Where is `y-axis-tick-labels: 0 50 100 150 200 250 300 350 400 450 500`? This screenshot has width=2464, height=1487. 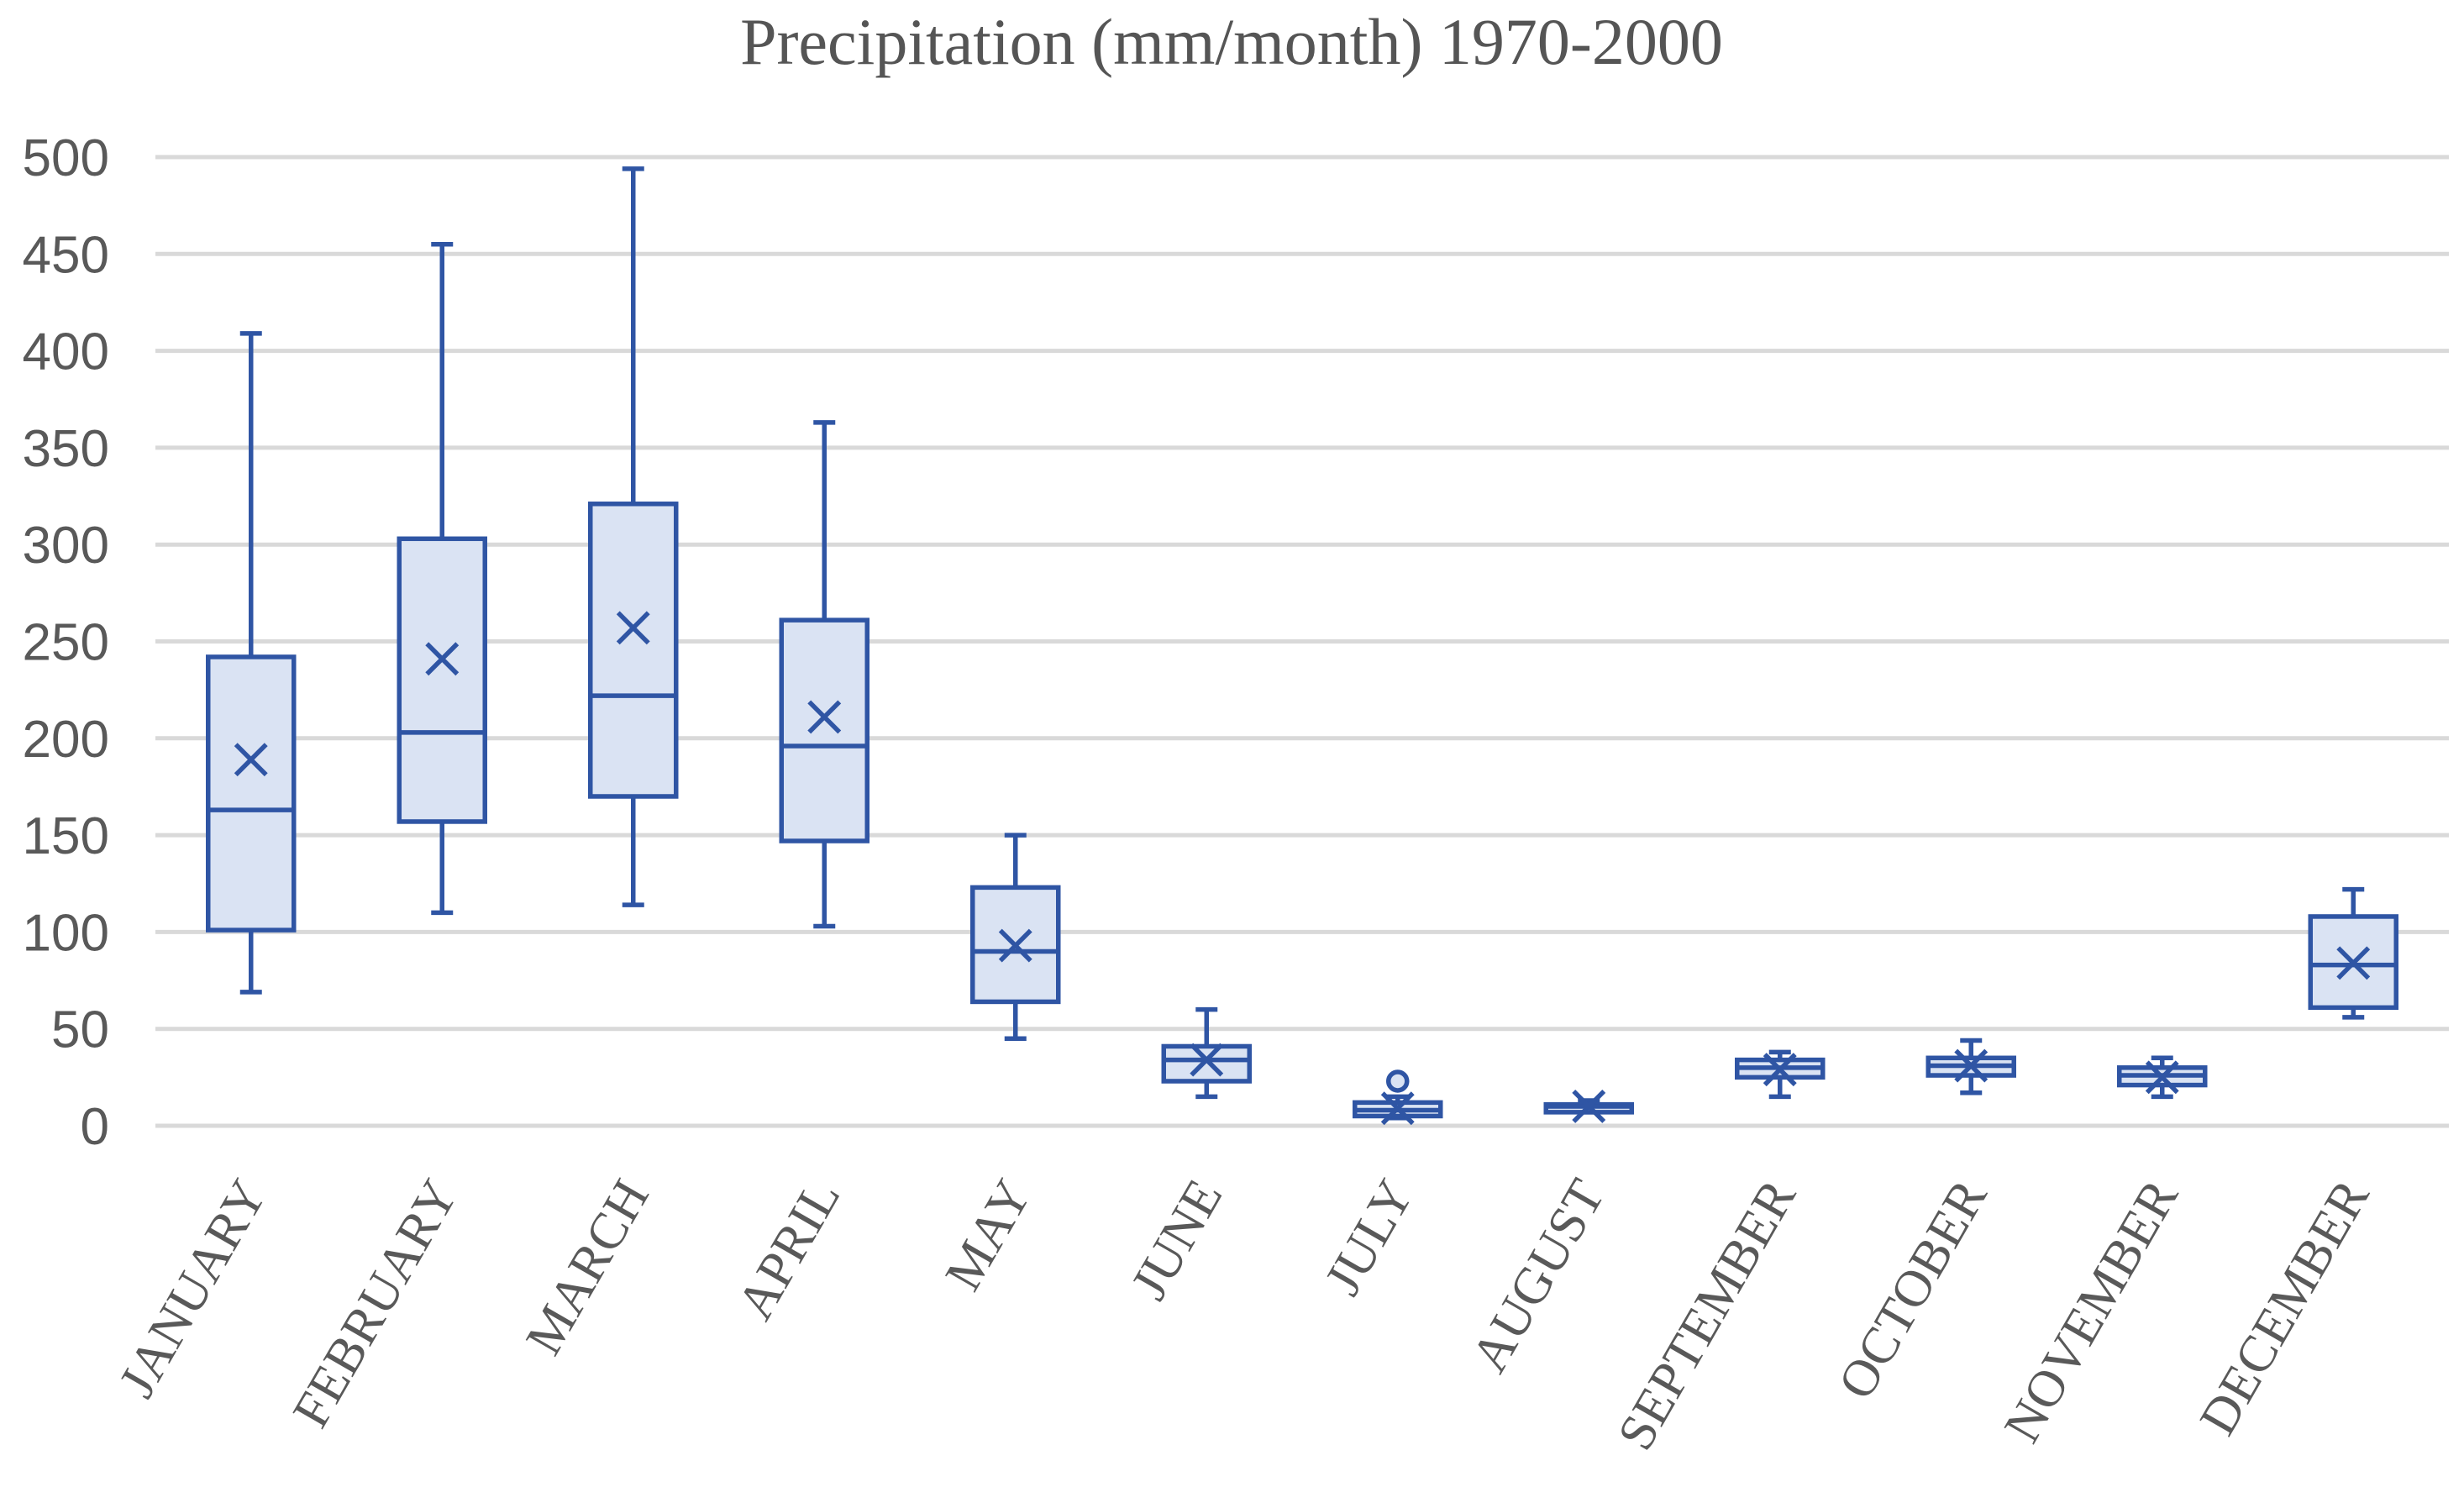 y-axis-tick-labels: 0 50 100 150 200 250 300 350 400 450 500 is located at coordinates (66, 642).